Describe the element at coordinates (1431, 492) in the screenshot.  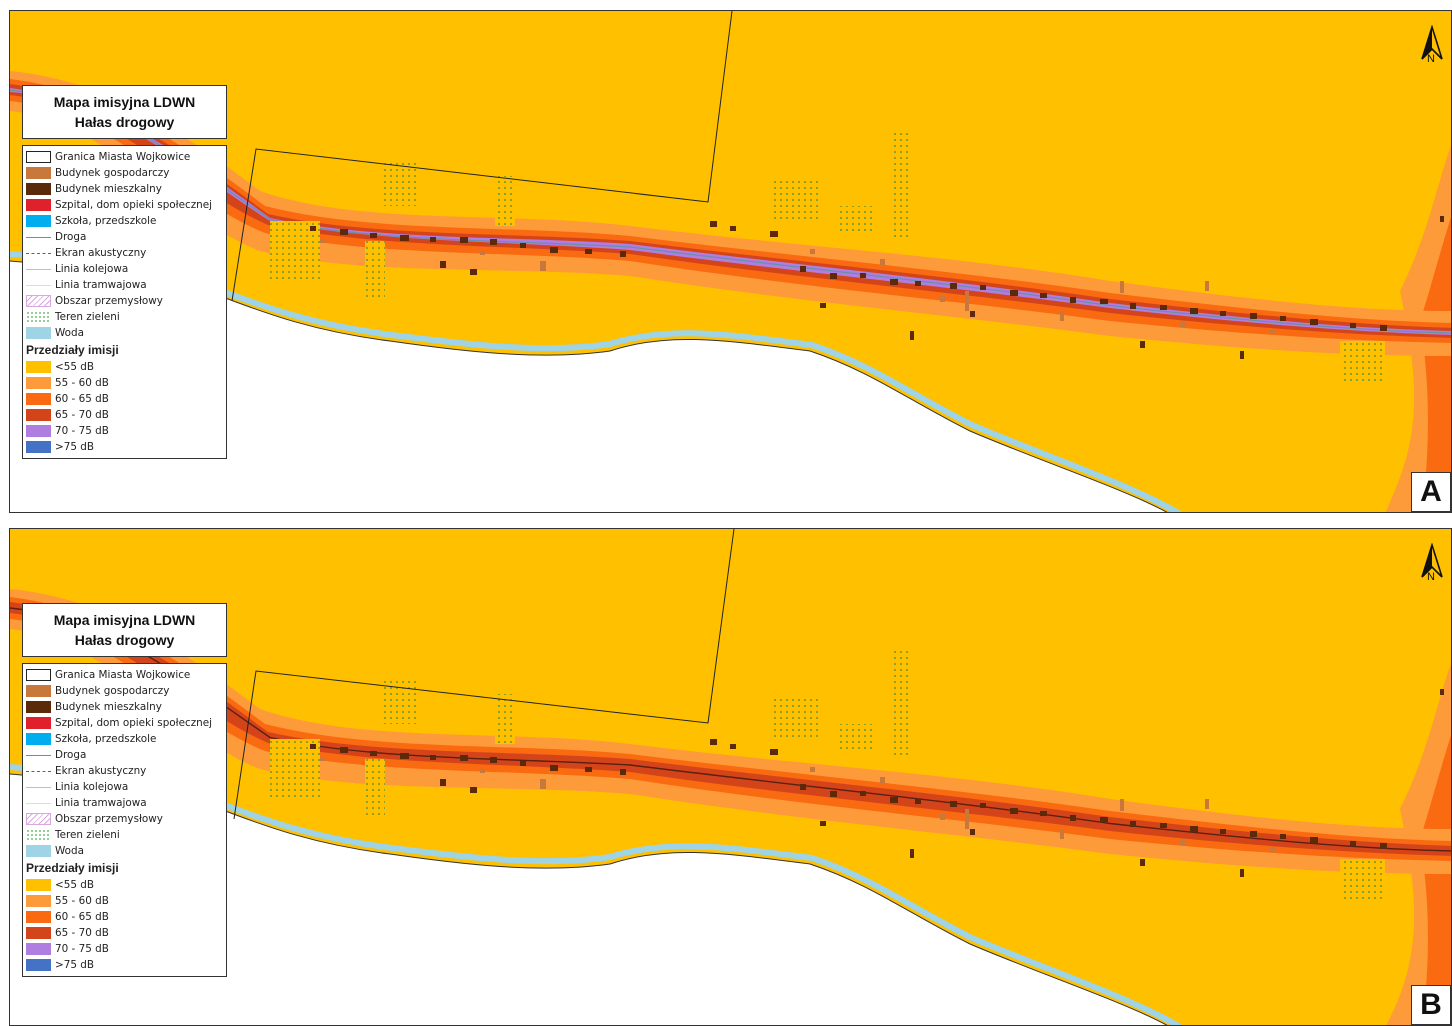
I see `panel-label-a: A` at that location.